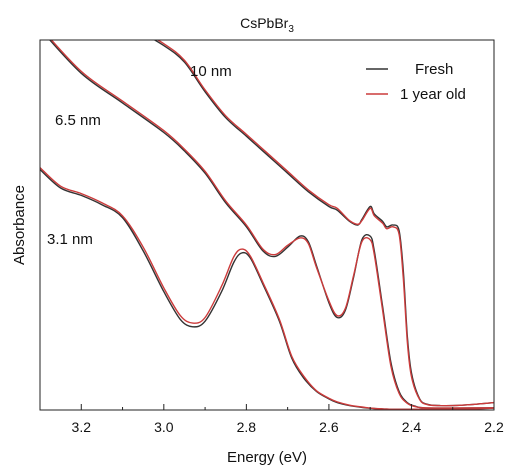  I want to click on x-tick-label: 2.6, so click(329, 427).